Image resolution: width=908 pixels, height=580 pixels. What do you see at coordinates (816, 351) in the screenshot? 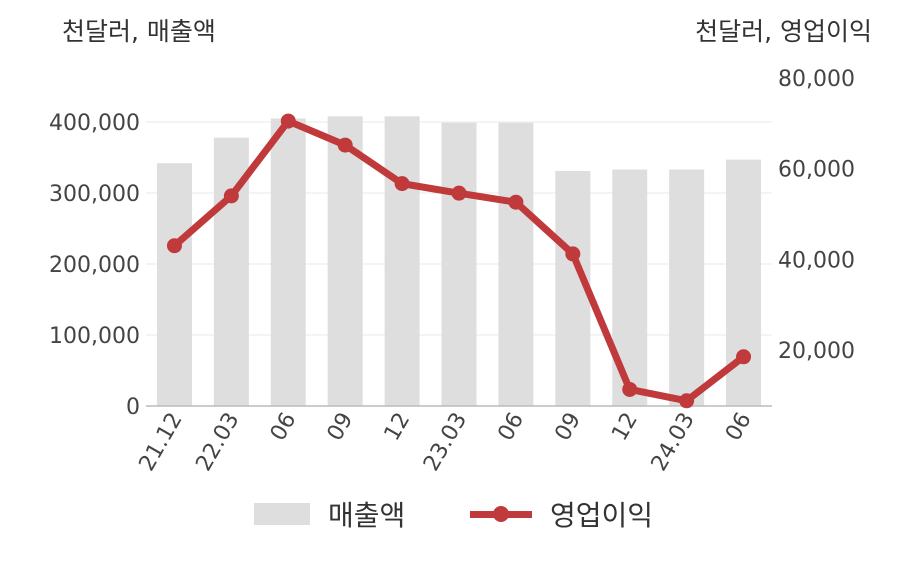
I see `right-y-tick-label: 20,000` at bounding box center [816, 351].